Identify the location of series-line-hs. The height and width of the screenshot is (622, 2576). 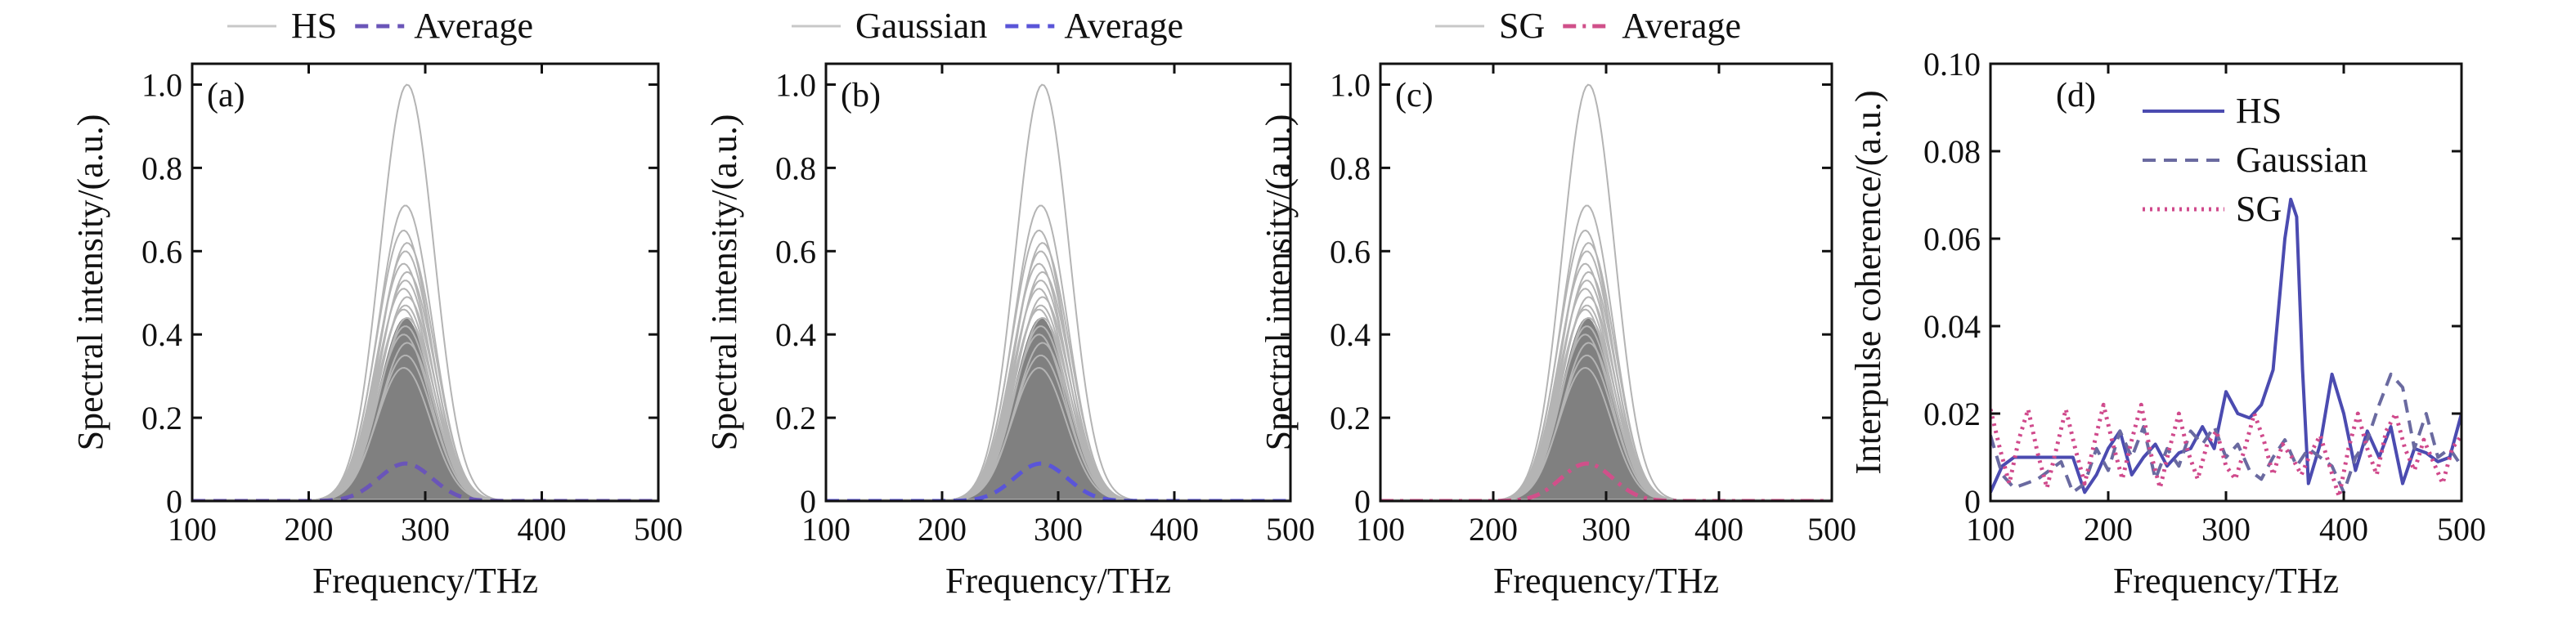
(2226, 345).